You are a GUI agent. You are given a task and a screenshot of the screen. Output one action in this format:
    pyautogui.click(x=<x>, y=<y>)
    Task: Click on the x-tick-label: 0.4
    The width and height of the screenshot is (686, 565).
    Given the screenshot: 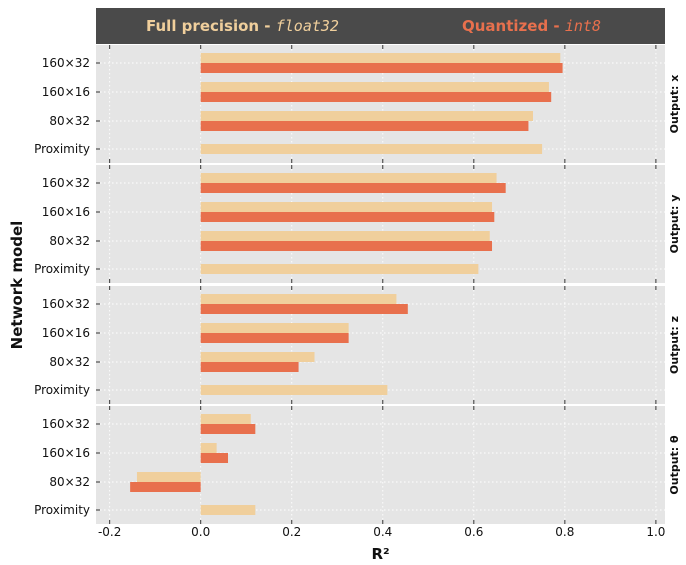 What is the action you would take?
    pyautogui.click(x=382, y=532)
    